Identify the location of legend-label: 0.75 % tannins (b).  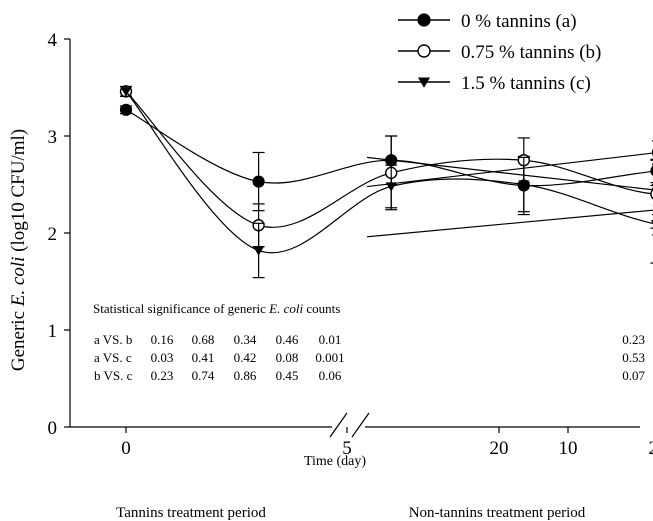
(531, 52).